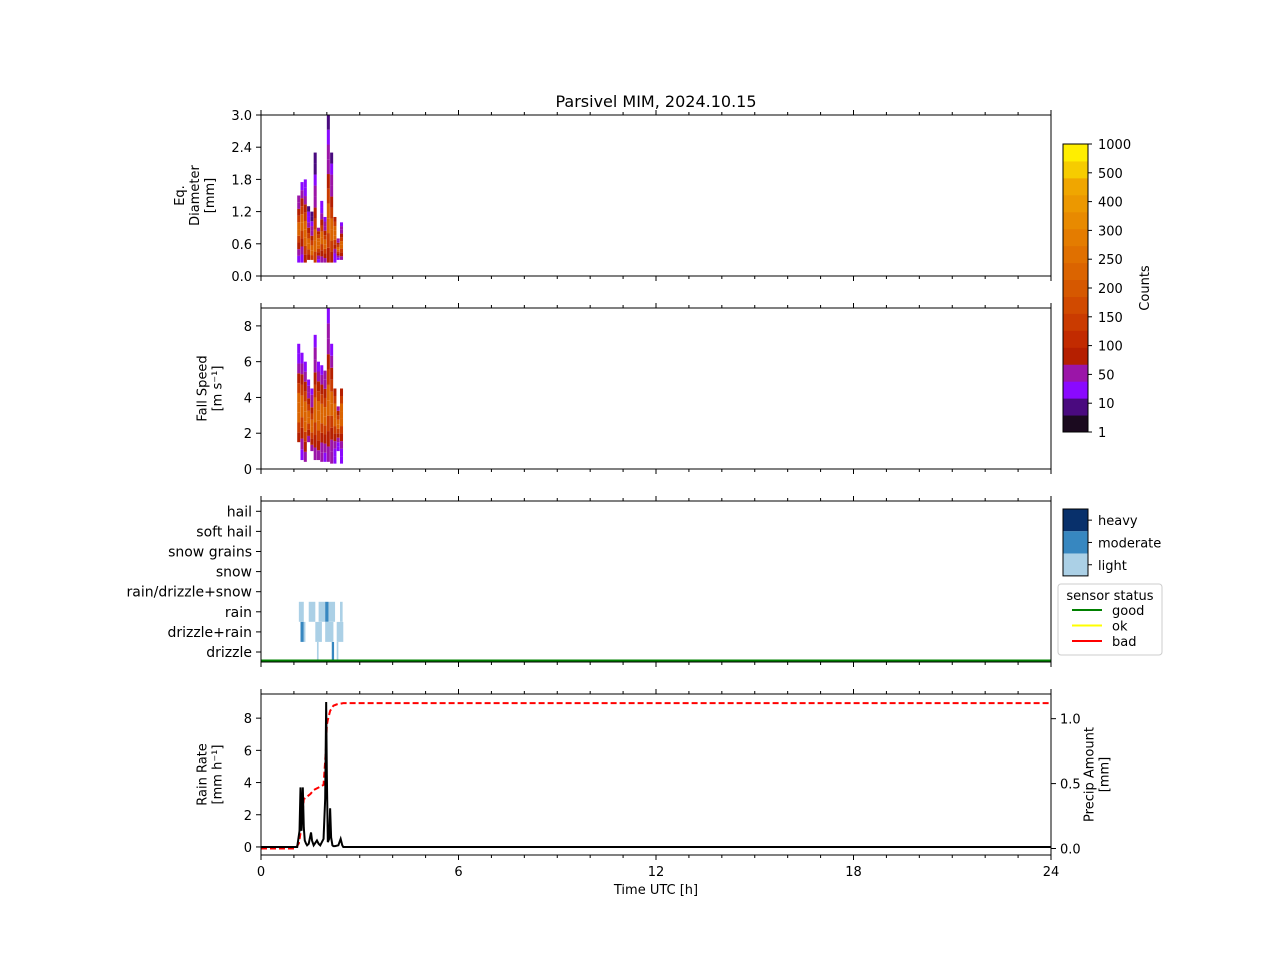 This screenshot has width=1280, height=960. I want to click on y-axis-label: Eq., so click(180, 195).